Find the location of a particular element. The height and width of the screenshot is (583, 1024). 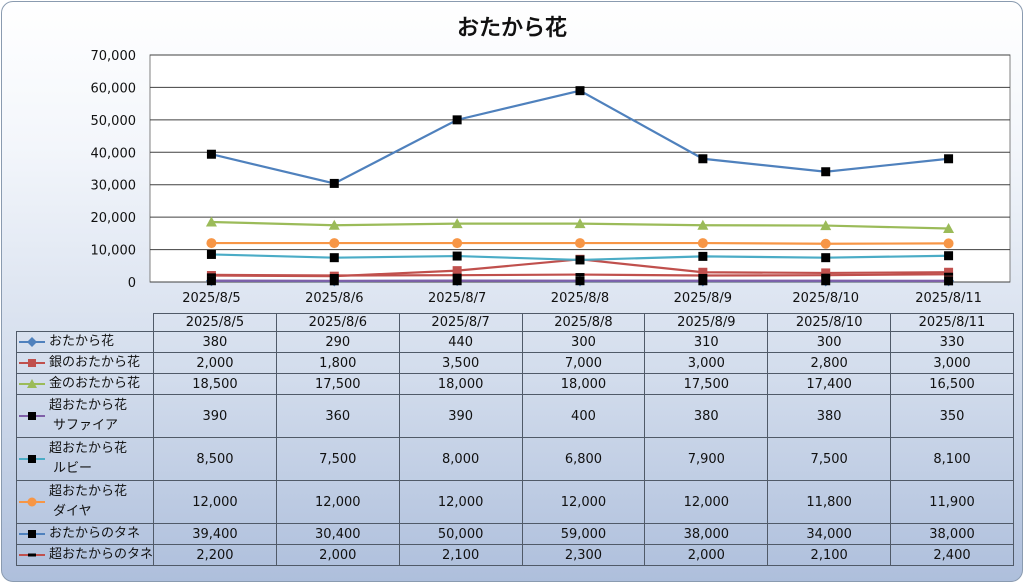

series-name-cell: おたから花 is located at coordinates (85, 342).